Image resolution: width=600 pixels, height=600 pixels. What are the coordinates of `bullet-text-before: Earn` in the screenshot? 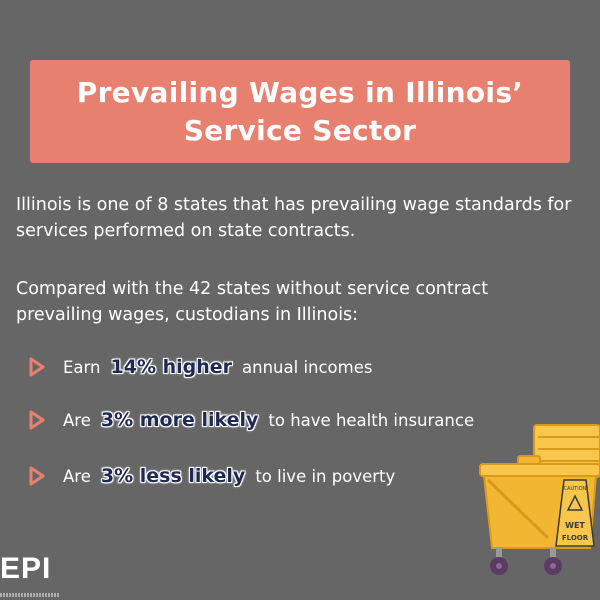 It's located at (82, 367).